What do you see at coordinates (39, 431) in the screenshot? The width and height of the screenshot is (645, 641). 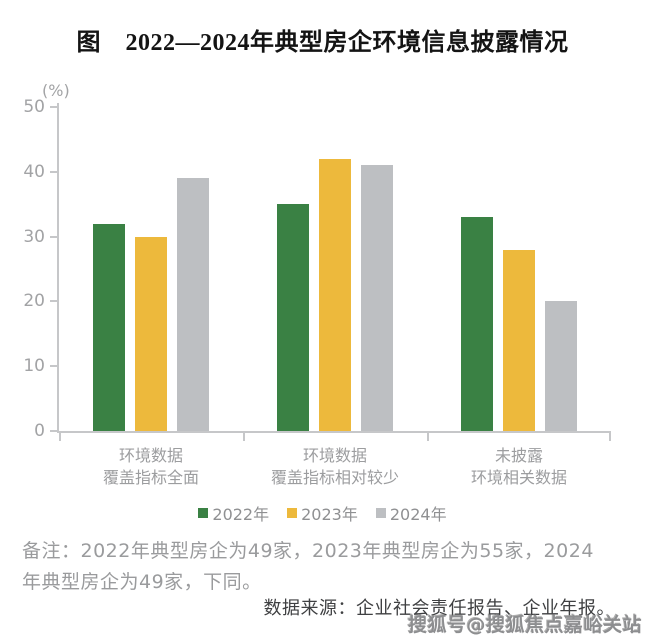 I see `y-axis-tick-label: 0` at bounding box center [39, 431].